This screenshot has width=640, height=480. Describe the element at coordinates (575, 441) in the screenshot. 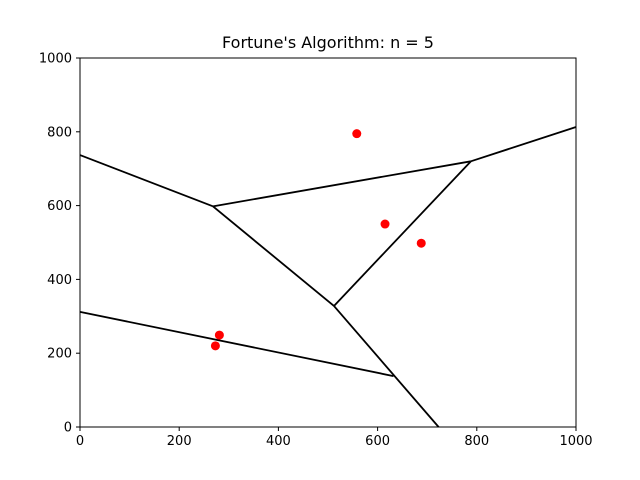

I see `x-tick-label-5: 1000` at that location.